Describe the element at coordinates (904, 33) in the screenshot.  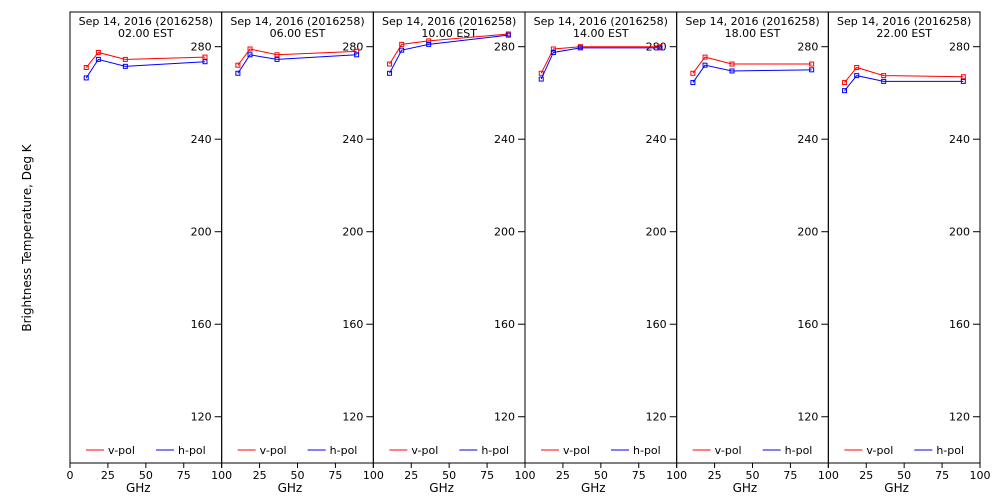
I see `panel-time-label: 22.00 EST` at that location.